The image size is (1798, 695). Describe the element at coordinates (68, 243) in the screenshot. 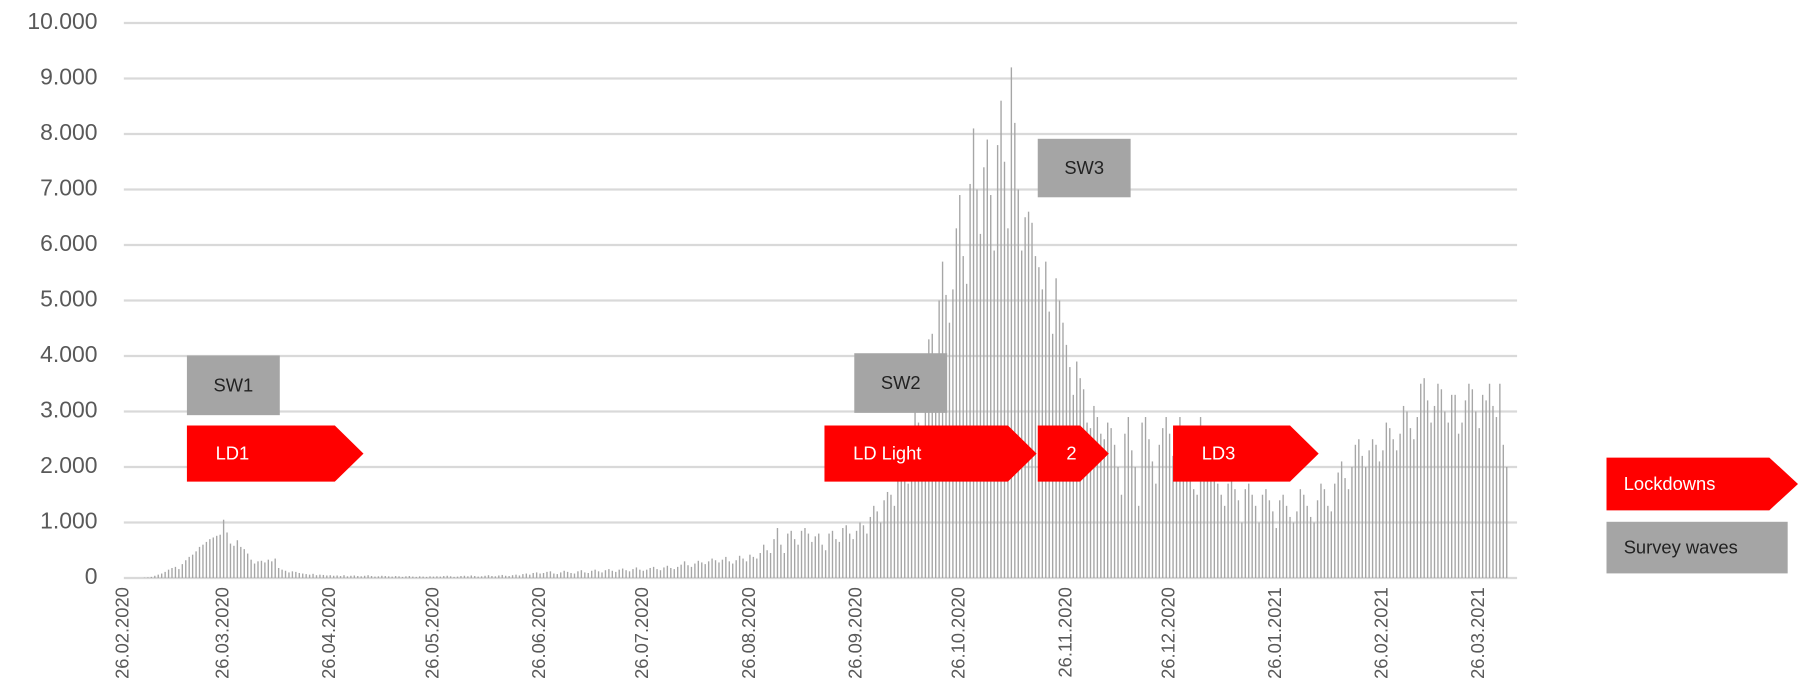

I see `y-tick-label: 6.000` at that location.